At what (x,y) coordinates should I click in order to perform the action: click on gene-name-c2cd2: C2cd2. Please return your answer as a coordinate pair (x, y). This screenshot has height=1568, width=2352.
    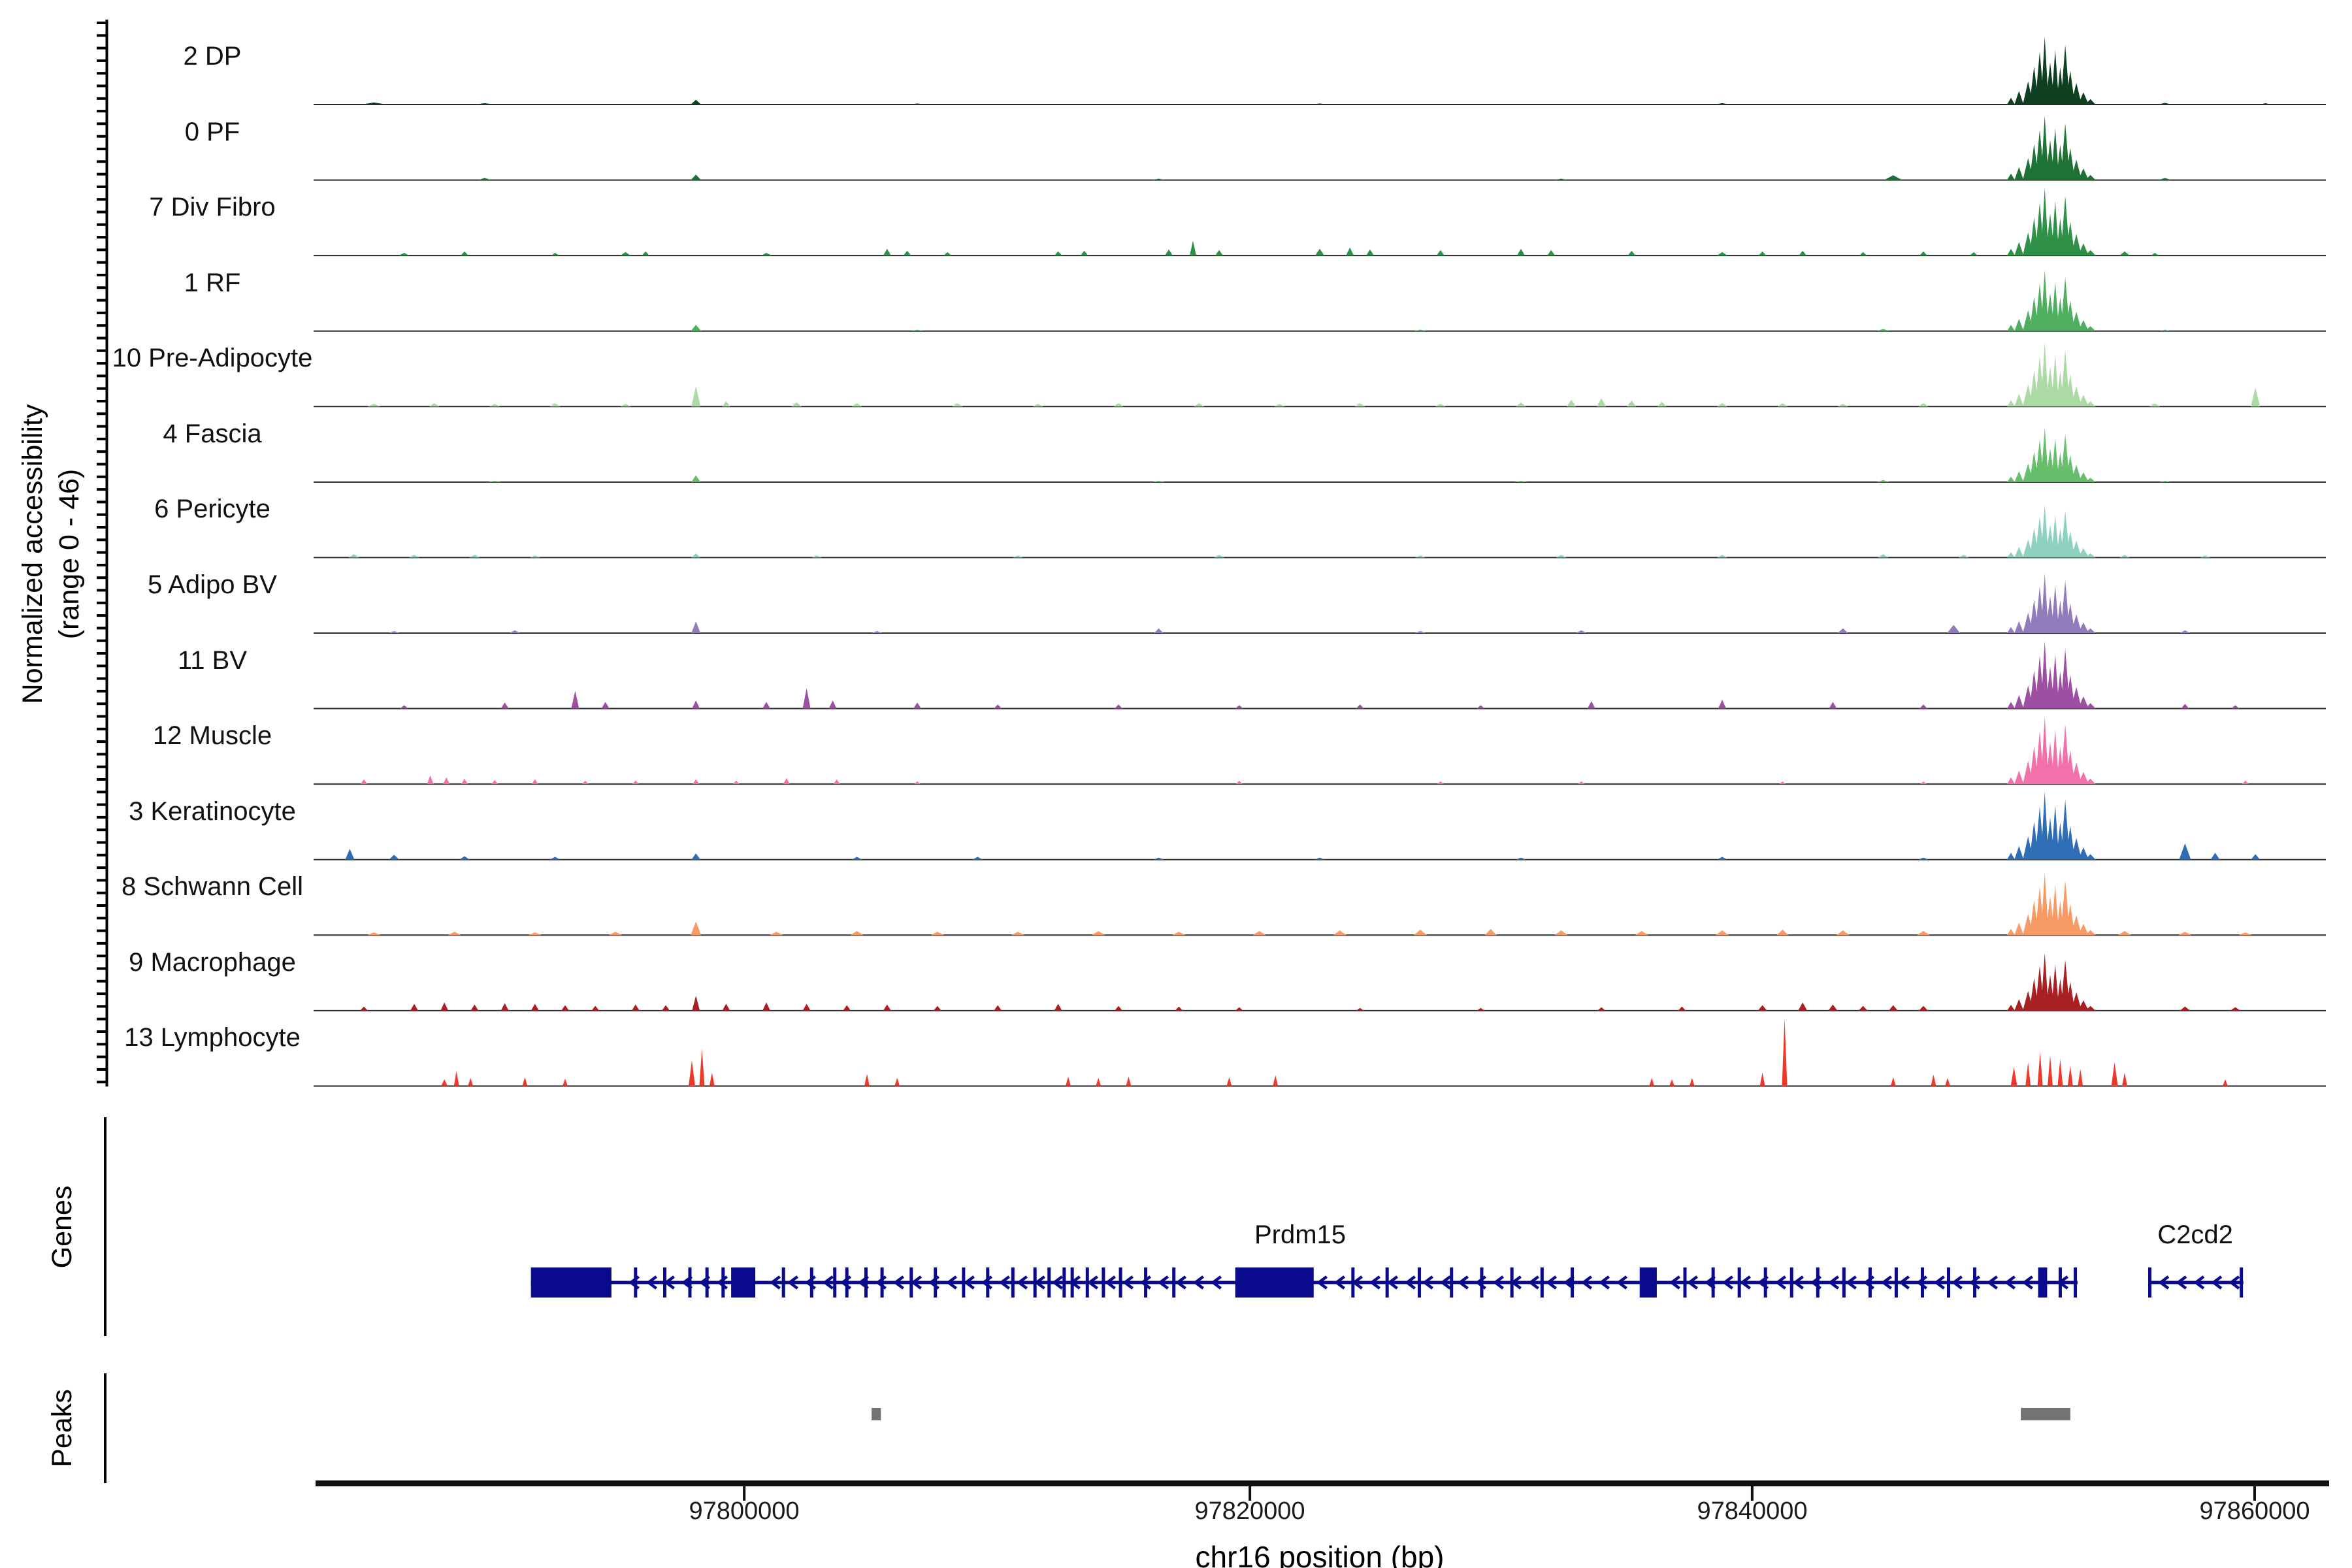
    Looking at the image, I should click on (2195, 1234).